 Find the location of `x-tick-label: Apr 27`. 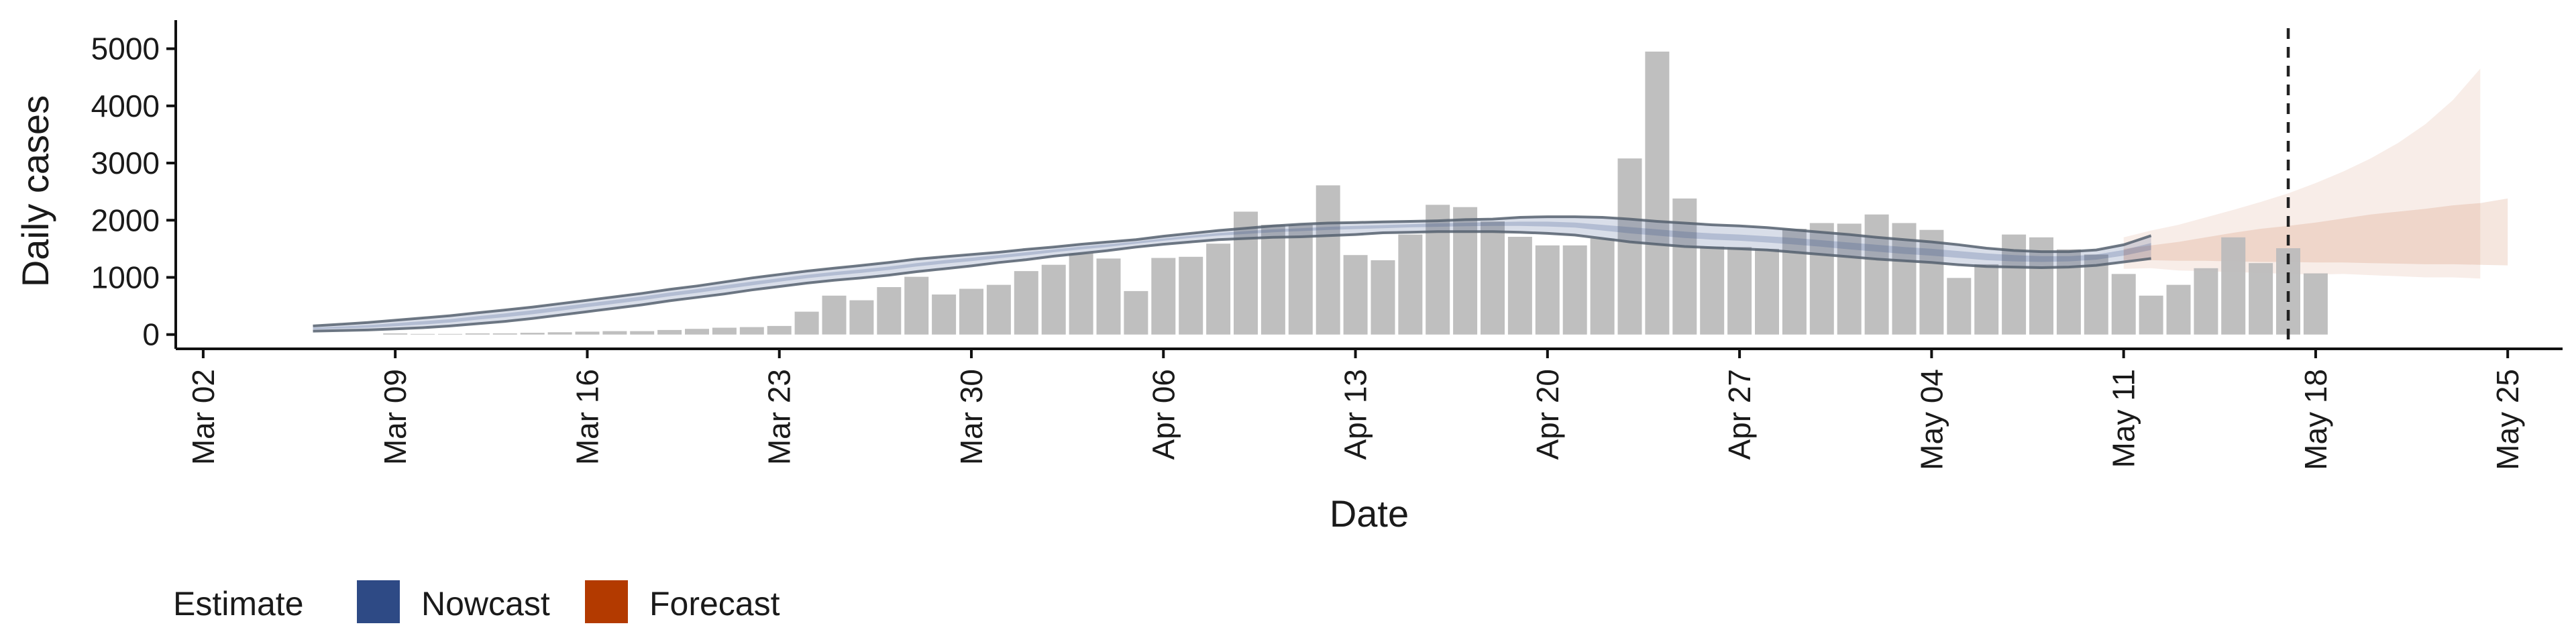

x-tick-label: Apr 27 is located at coordinates (1739, 414).